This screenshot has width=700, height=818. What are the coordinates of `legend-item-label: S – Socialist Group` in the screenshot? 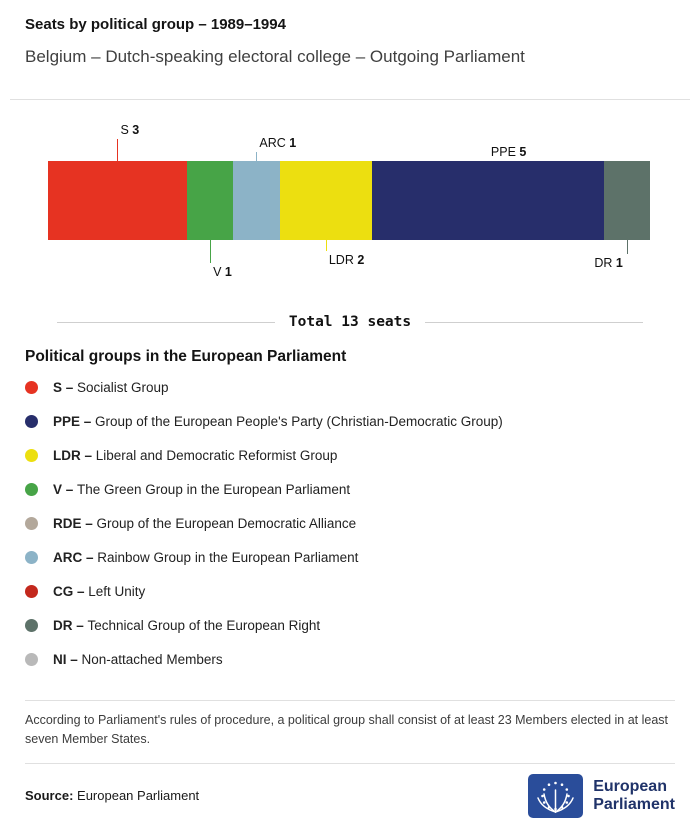 It's located at (111, 387).